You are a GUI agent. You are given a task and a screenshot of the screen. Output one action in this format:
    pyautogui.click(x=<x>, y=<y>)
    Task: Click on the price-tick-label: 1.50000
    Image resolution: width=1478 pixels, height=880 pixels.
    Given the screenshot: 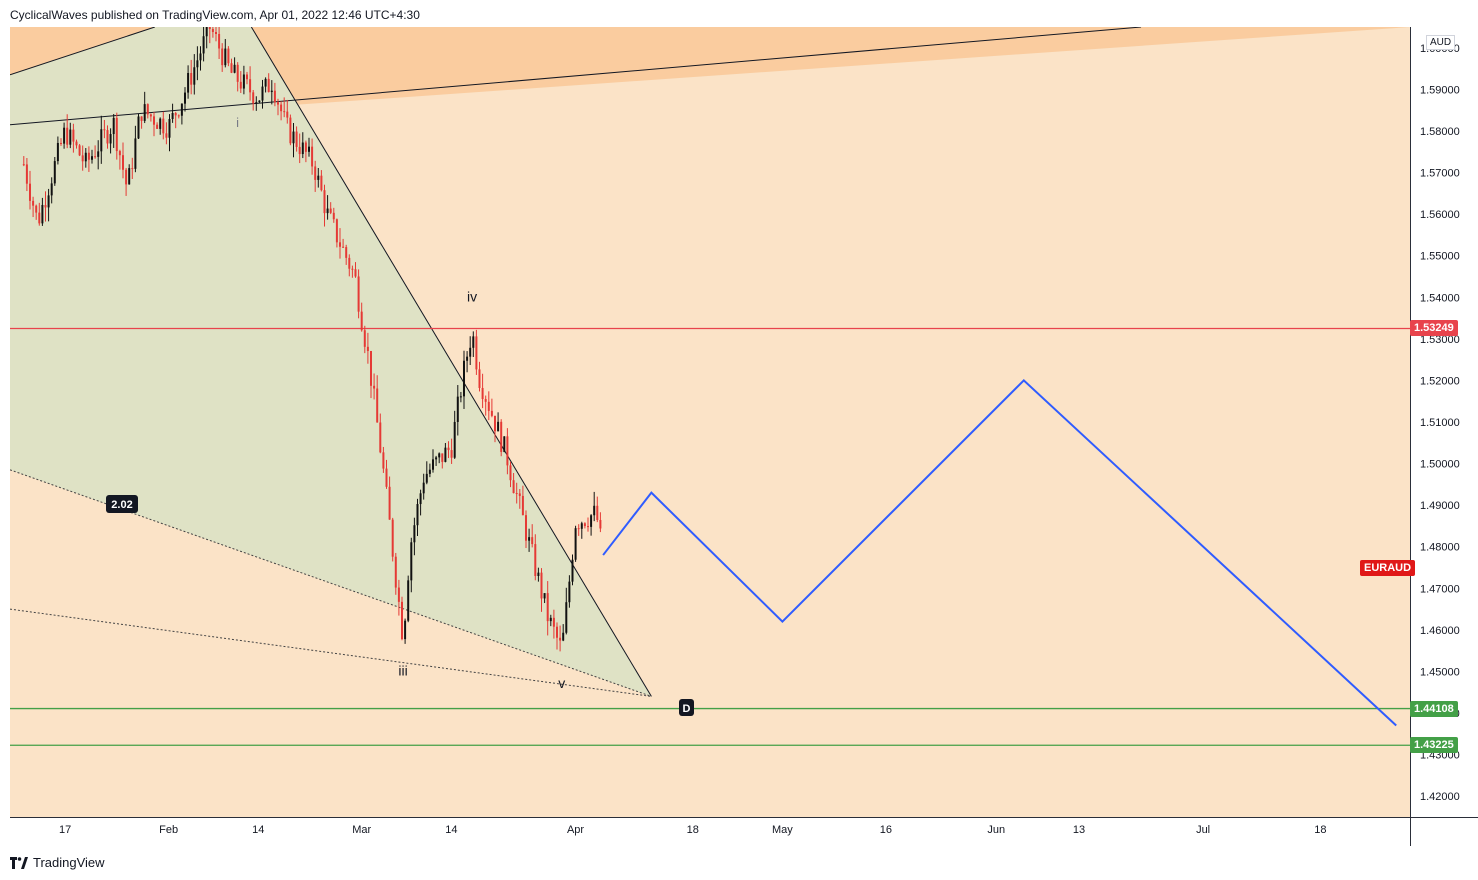 What is the action you would take?
    pyautogui.click(x=1440, y=465)
    